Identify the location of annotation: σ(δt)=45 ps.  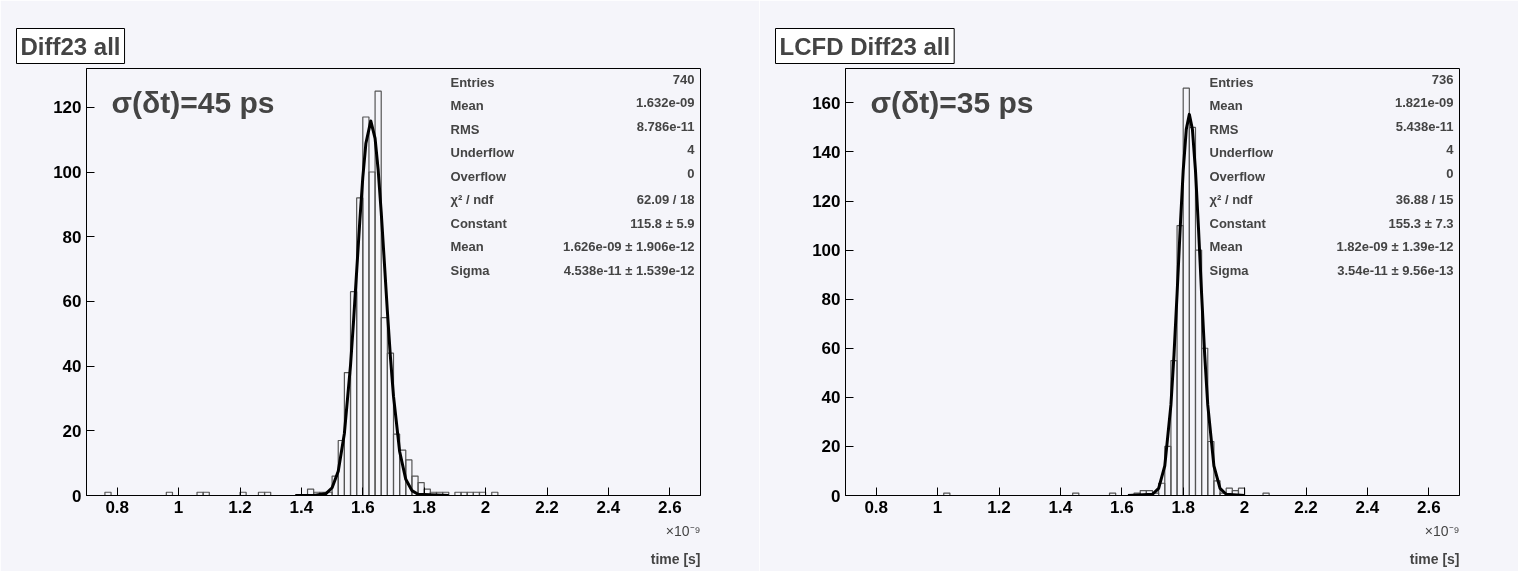
(193, 102).